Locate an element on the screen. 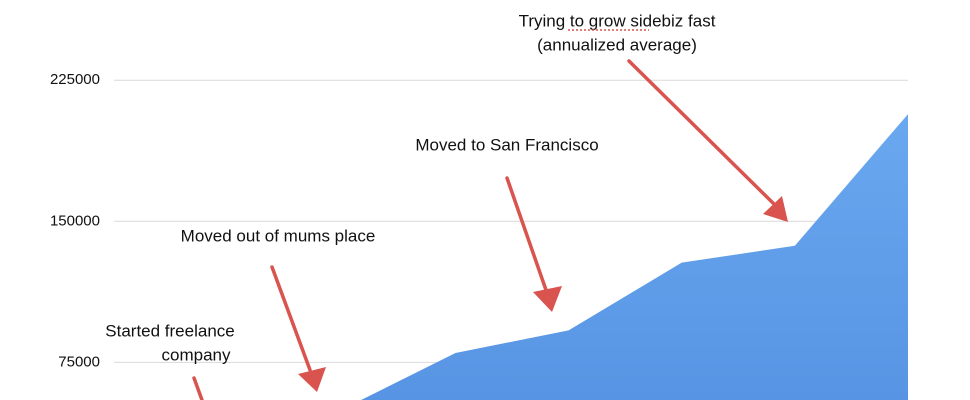  annotation: company is located at coordinates (196, 354).